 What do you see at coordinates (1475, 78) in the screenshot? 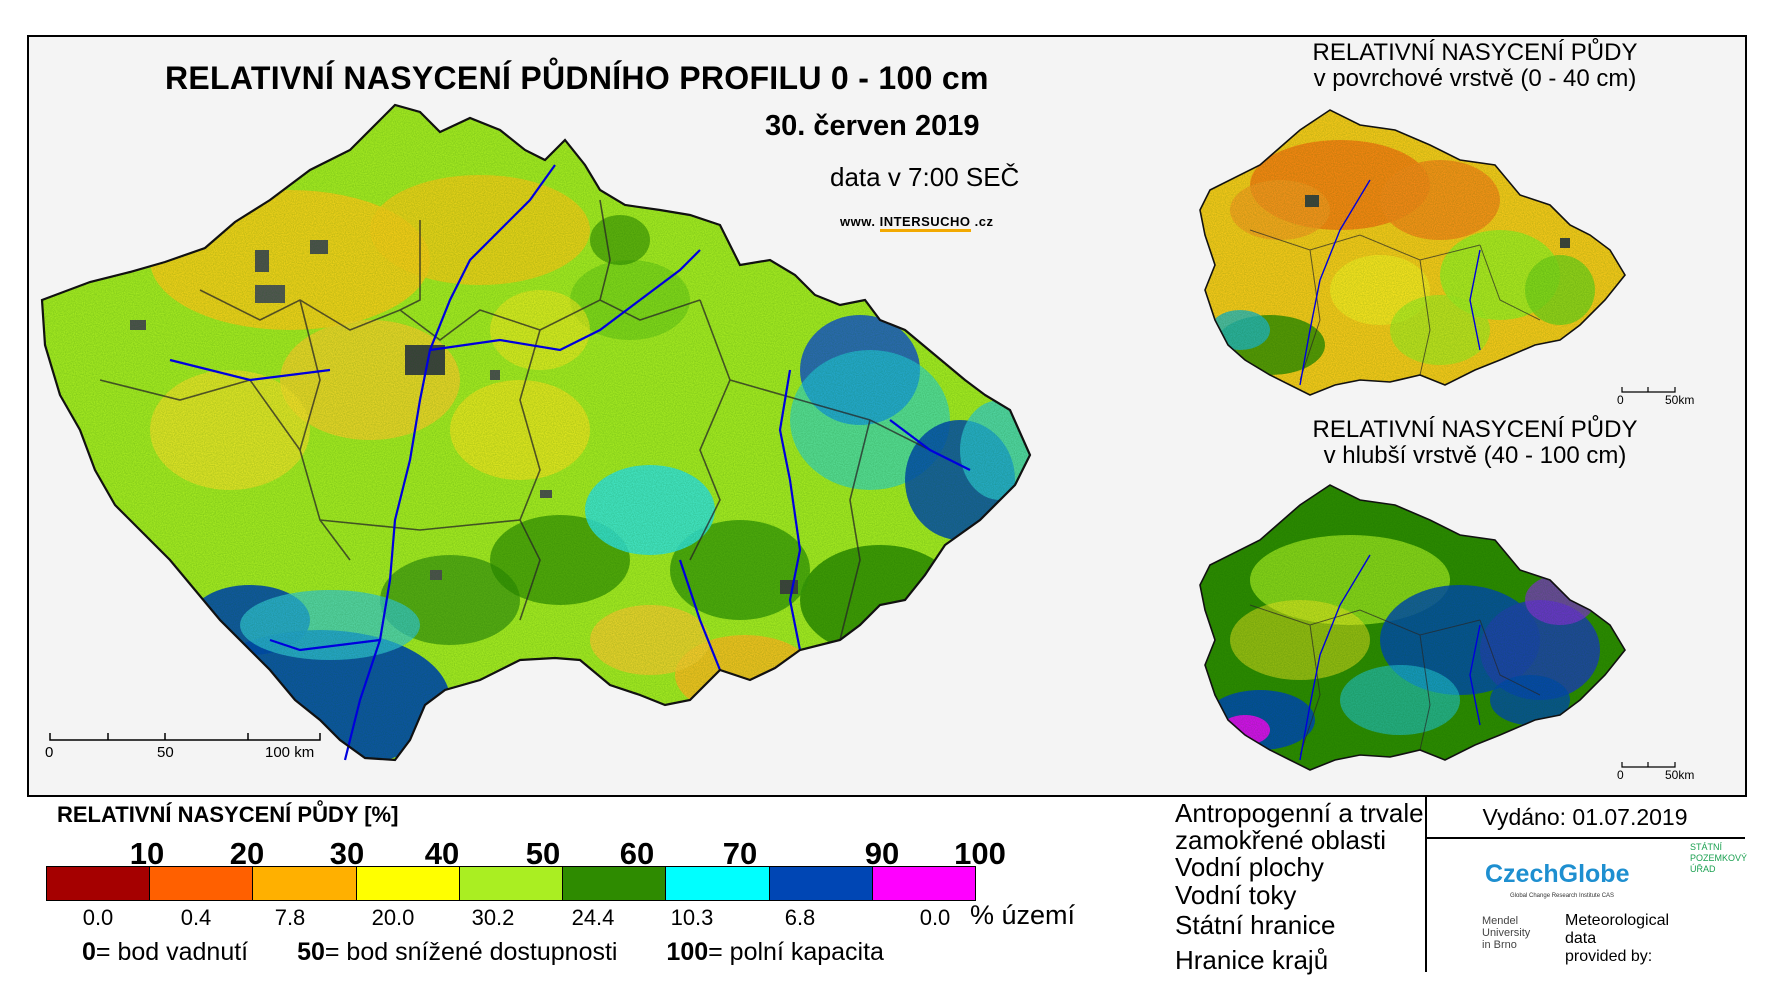
I see `surface-title-line2: v povrchové vrstvě (0 - 40 cm)` at bounding box center [1475, 78].